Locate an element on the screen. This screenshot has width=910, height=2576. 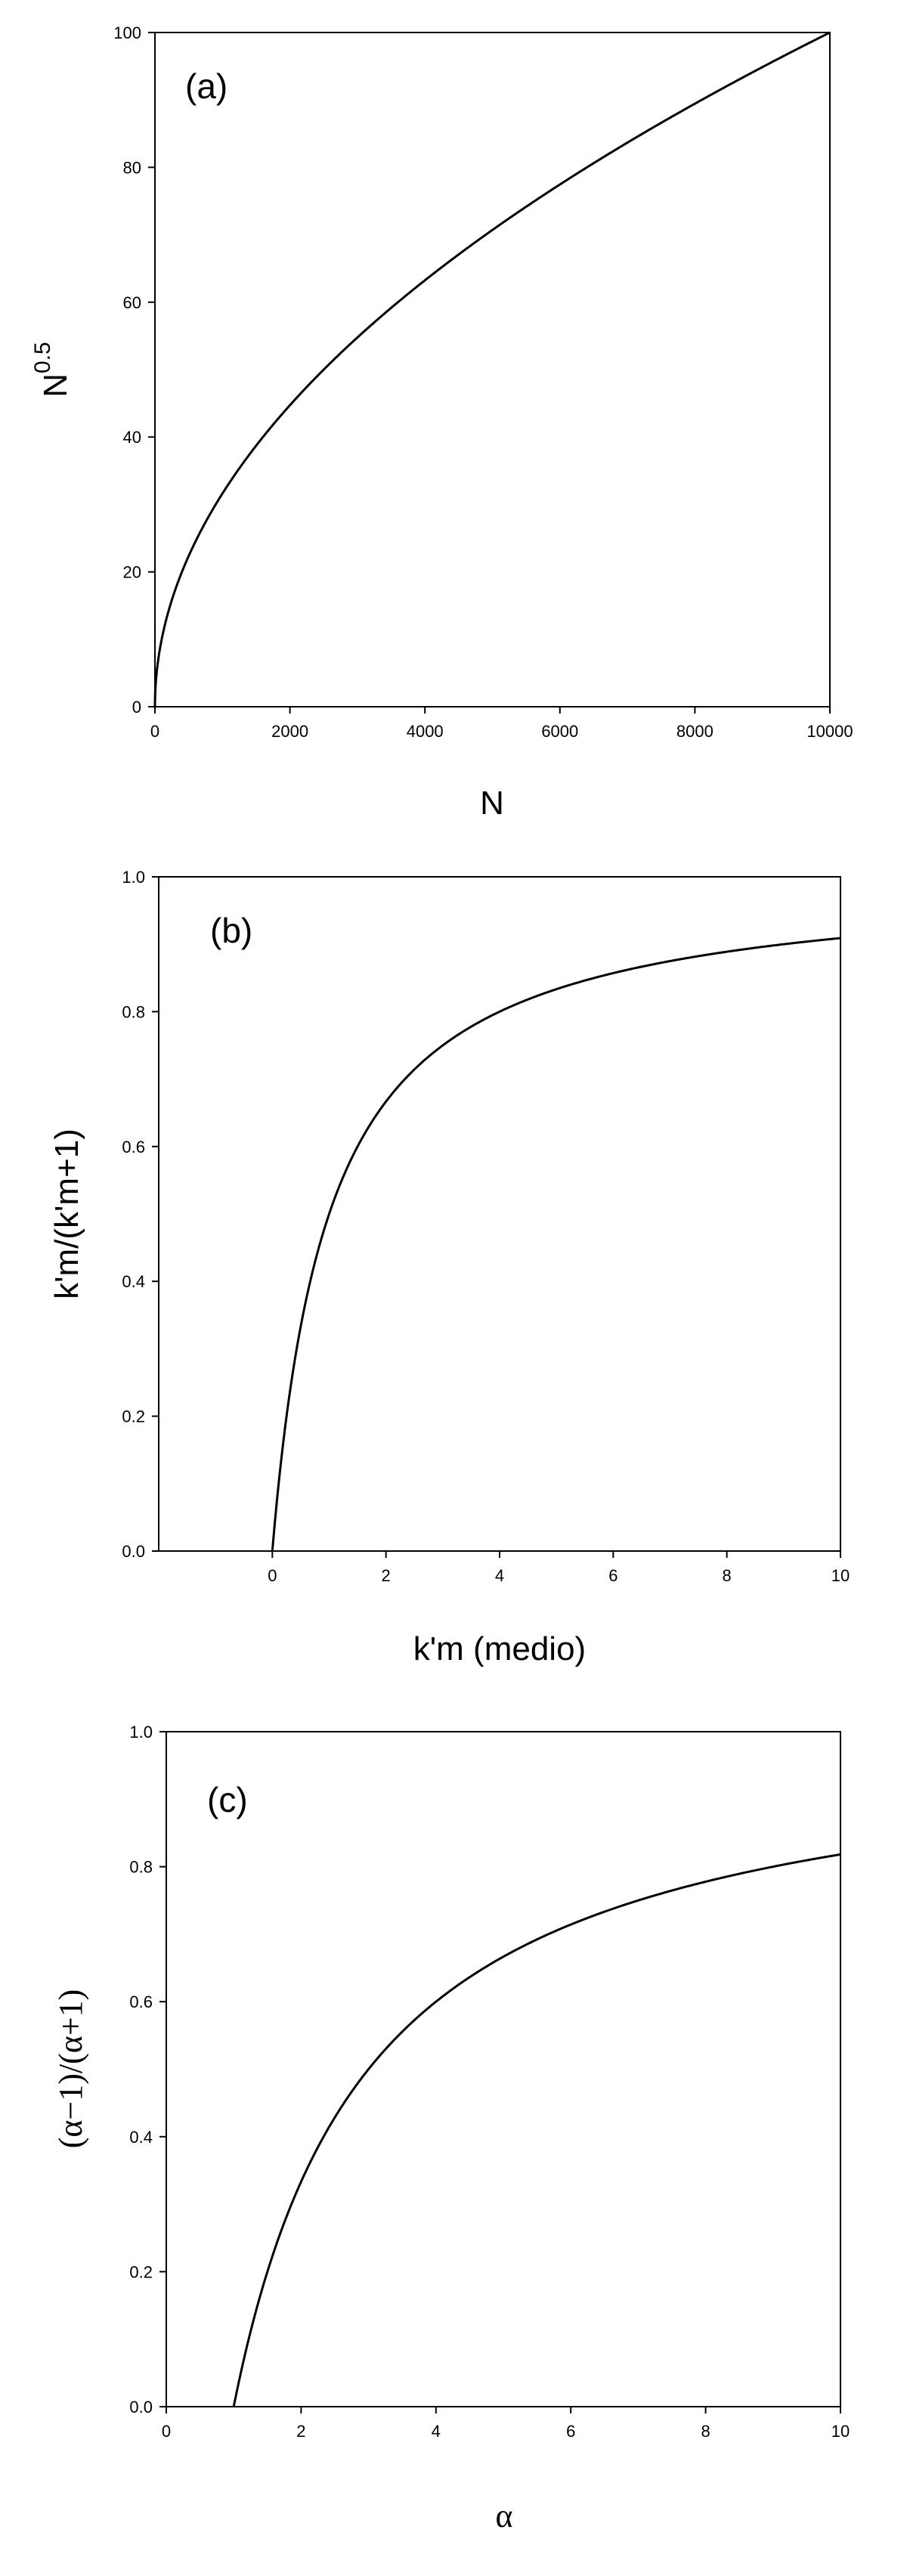
panel-label-c: (c) is located at coordinates (227, 1799).